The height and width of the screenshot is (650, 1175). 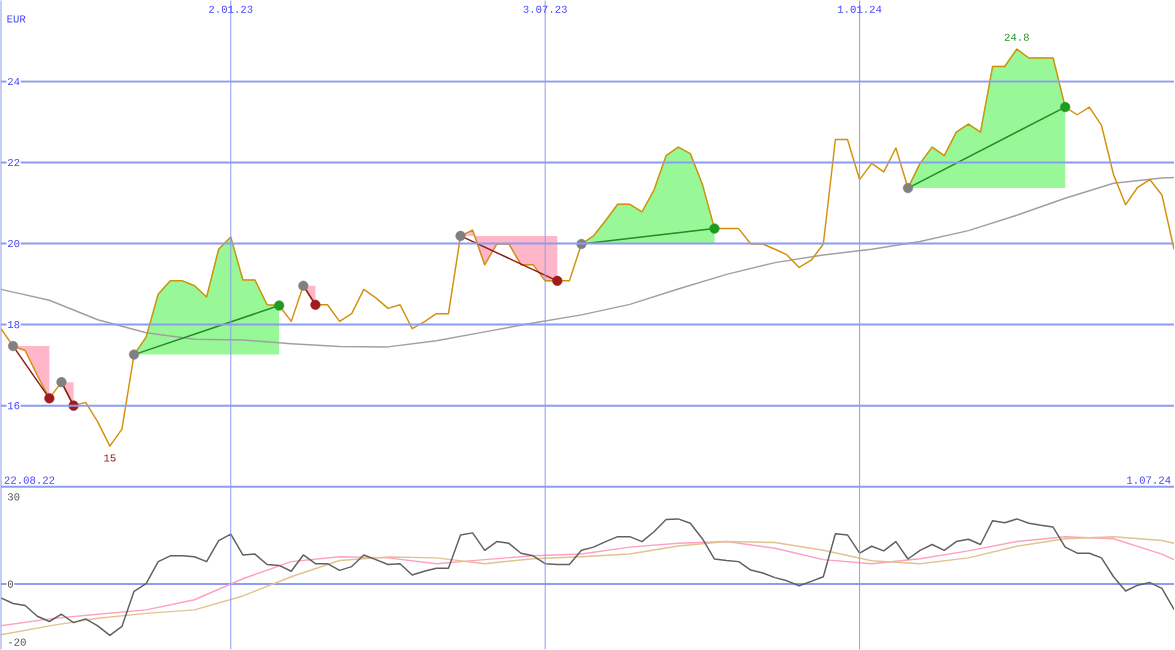 I want to click on y-axis-title: EUR, so click(x=16, y=19).